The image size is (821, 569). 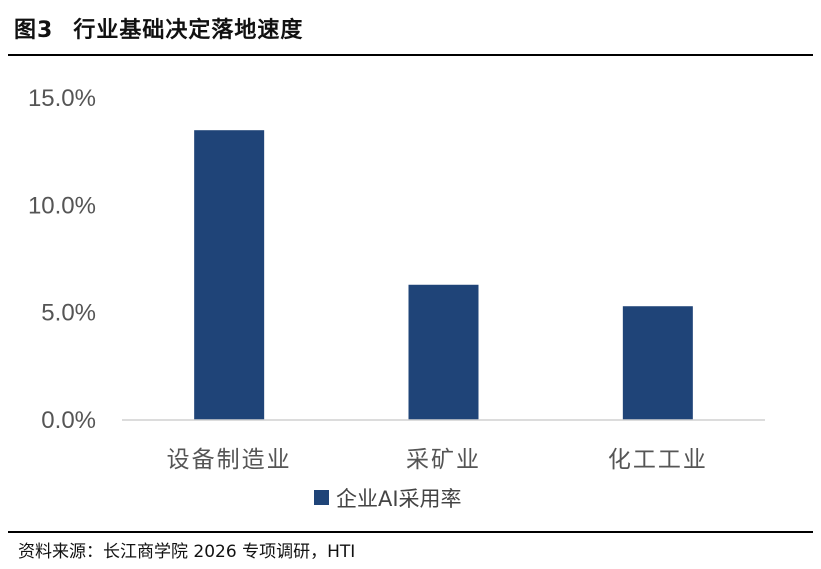 What do you see at coordinates (658, 460) in the screenshot?
I see `x-tick-label: 化工工业` at bounding box center [658, 460].